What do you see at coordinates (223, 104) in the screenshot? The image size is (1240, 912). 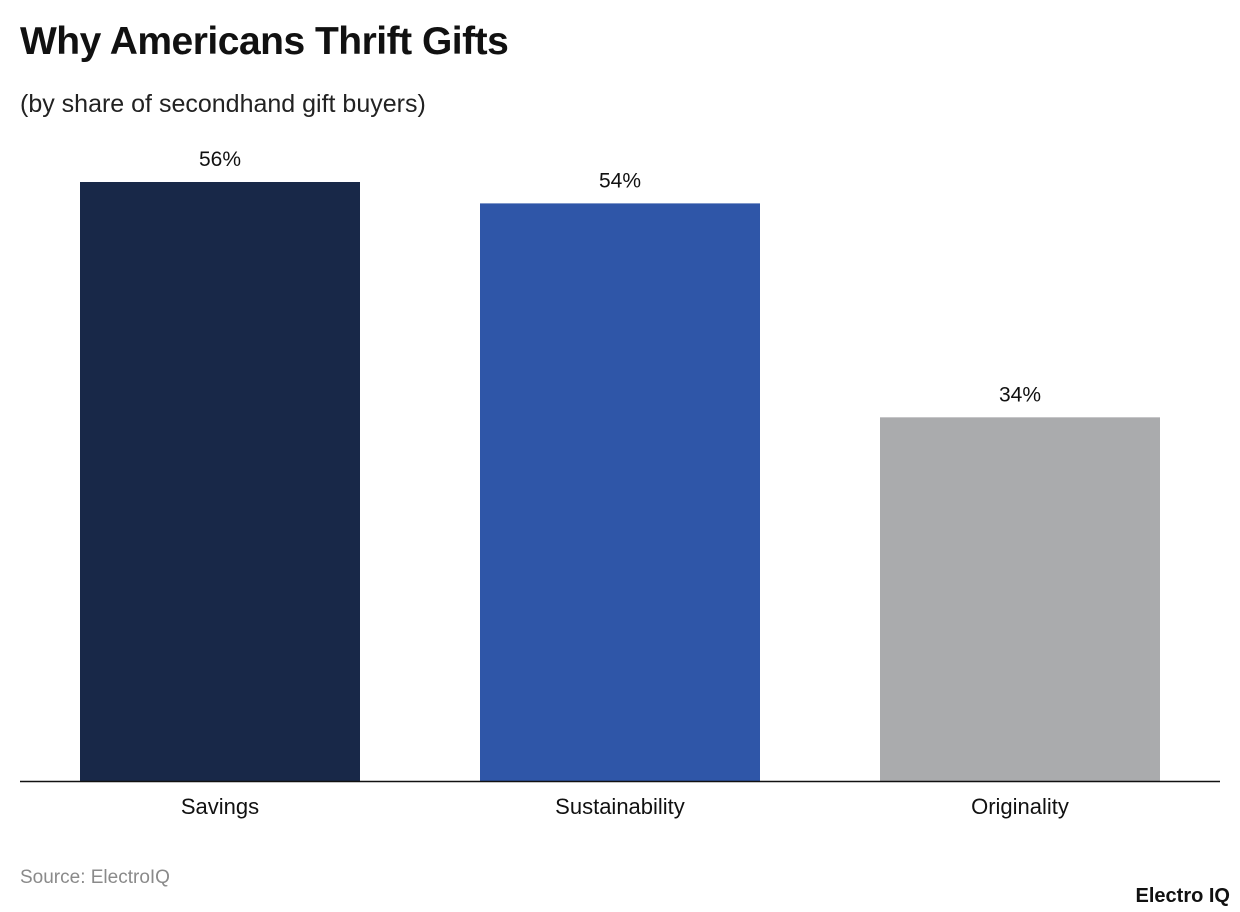 I see `chart-subtitle: (by share of secondhand gift buyers)` at bounding box center [223, 104].